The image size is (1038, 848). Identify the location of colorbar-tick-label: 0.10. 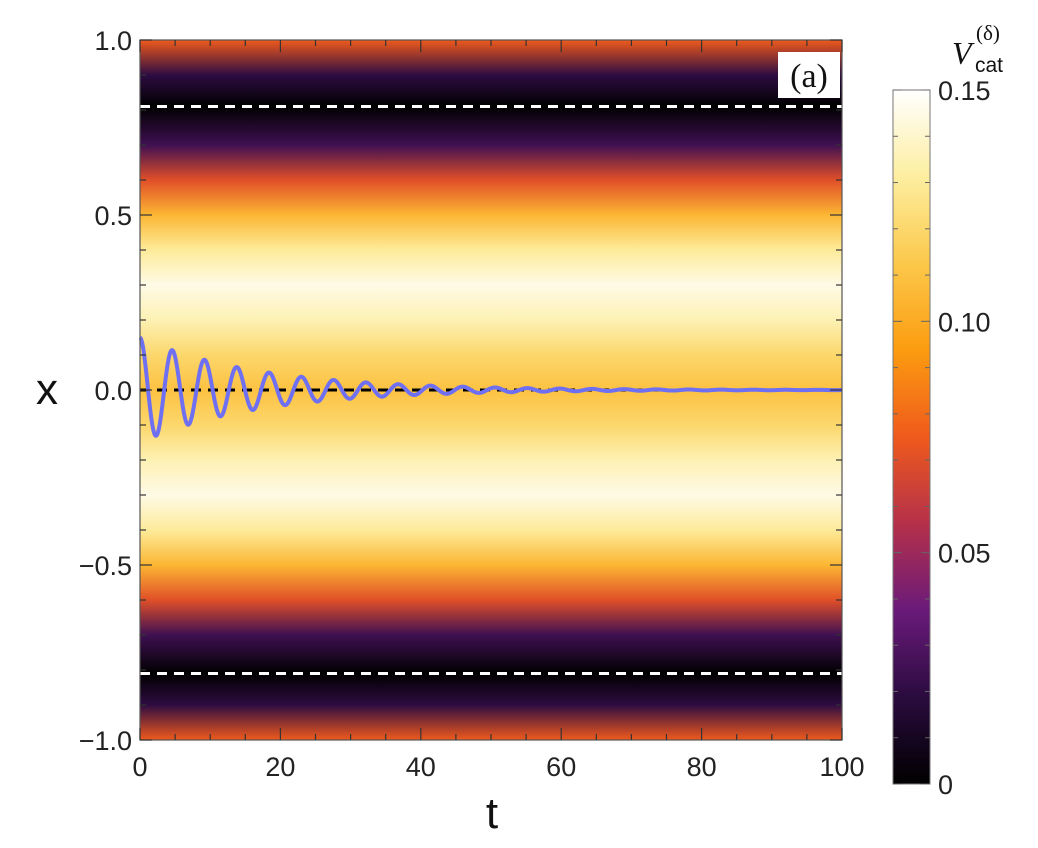
(964, 322).